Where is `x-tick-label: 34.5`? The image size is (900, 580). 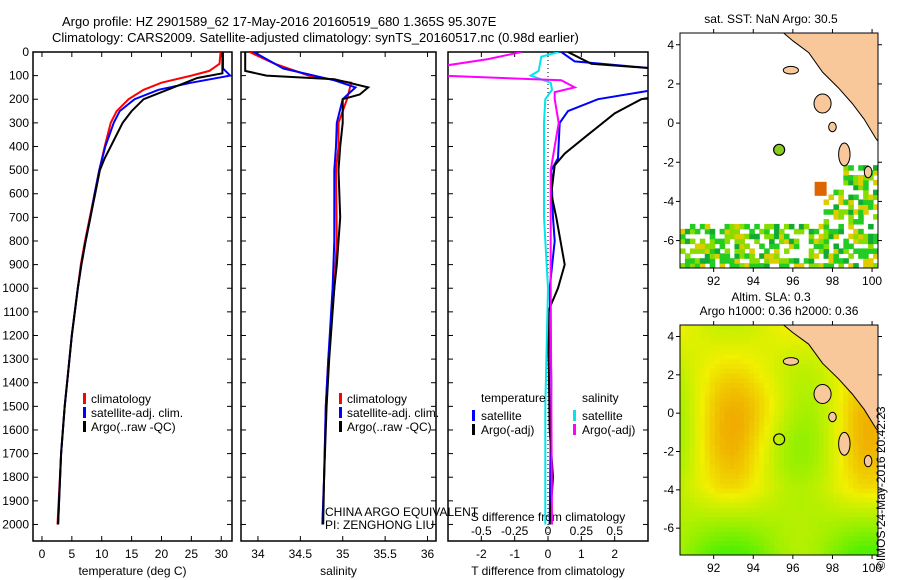
x-tick-label: 34.5 is located at coordinates (301, 554).